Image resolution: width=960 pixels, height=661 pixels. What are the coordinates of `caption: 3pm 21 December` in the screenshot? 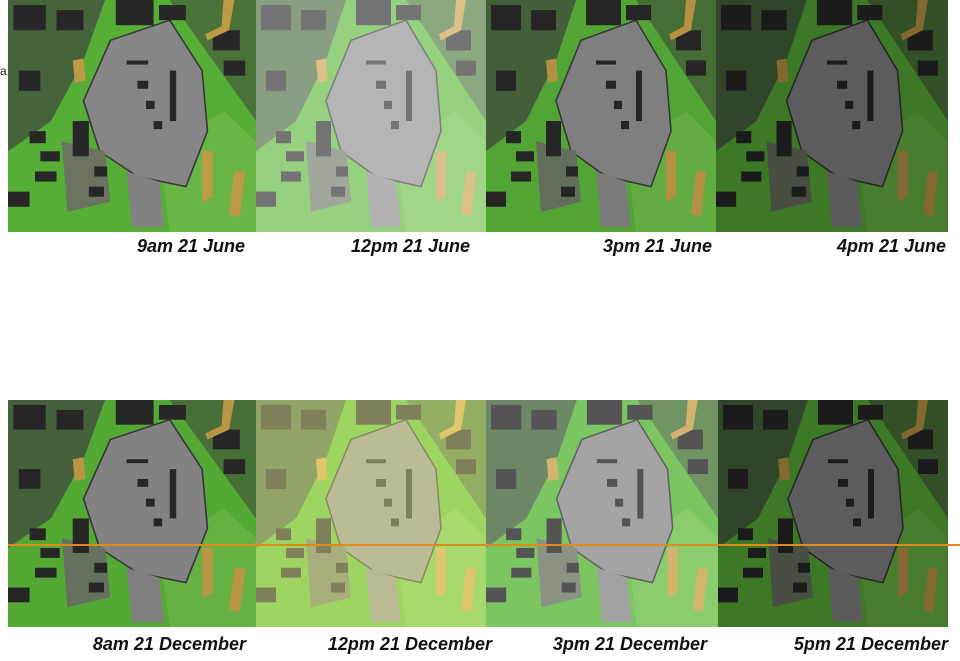 It's located at (630, 644).